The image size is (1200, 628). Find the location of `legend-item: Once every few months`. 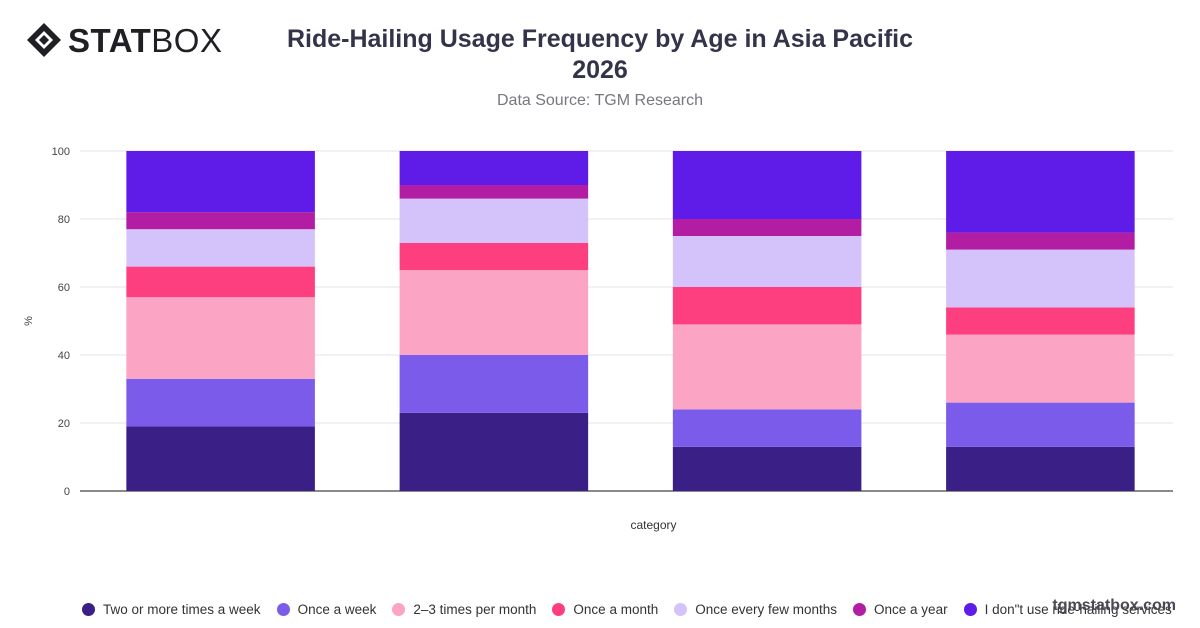

legend-item: Once every few months is located at coordinates (755, 609).